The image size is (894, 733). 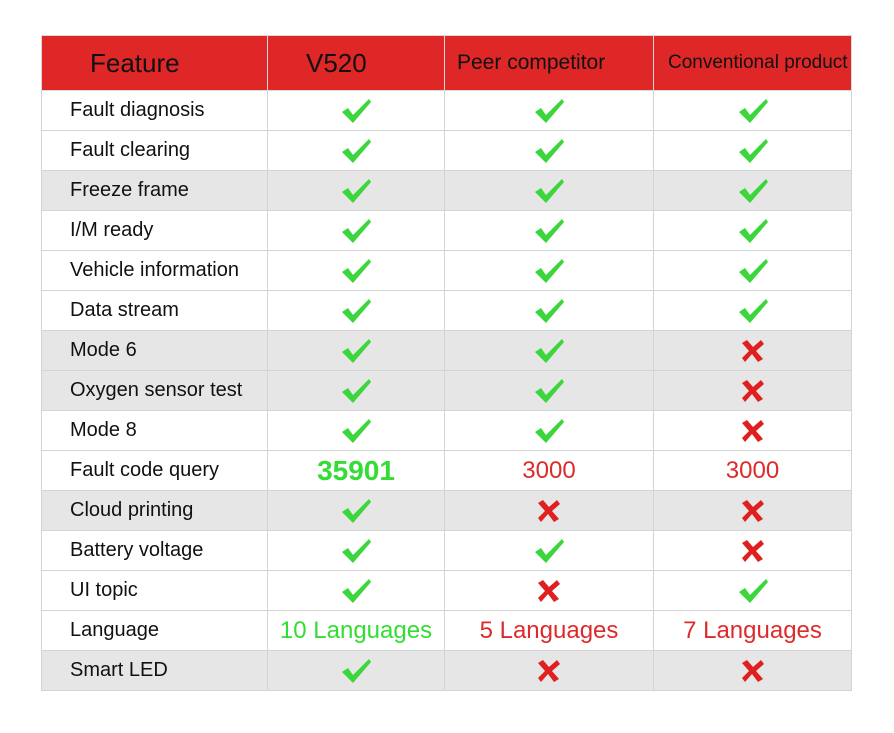 I want to click on feature-cell: Smart LED, so click(x=154, y=670).